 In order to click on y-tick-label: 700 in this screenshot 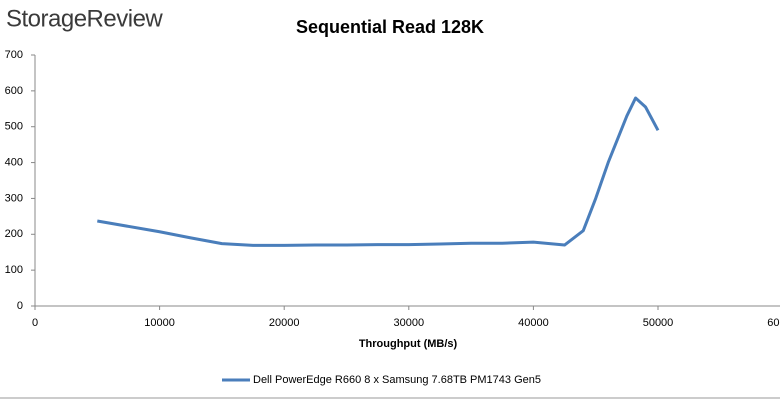, I will do `click(14, 55)`.